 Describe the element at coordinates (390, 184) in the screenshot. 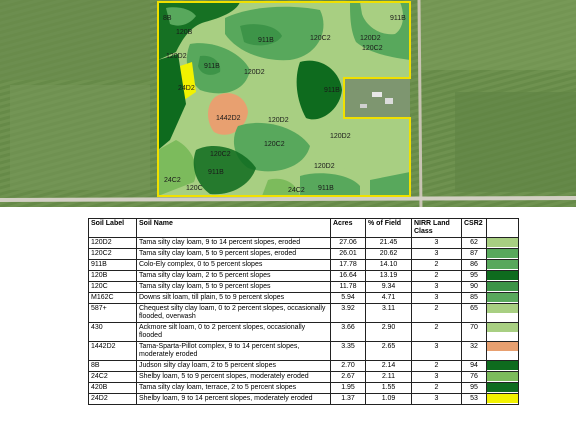

I see `soil-unit-911B-southeast` at that location.